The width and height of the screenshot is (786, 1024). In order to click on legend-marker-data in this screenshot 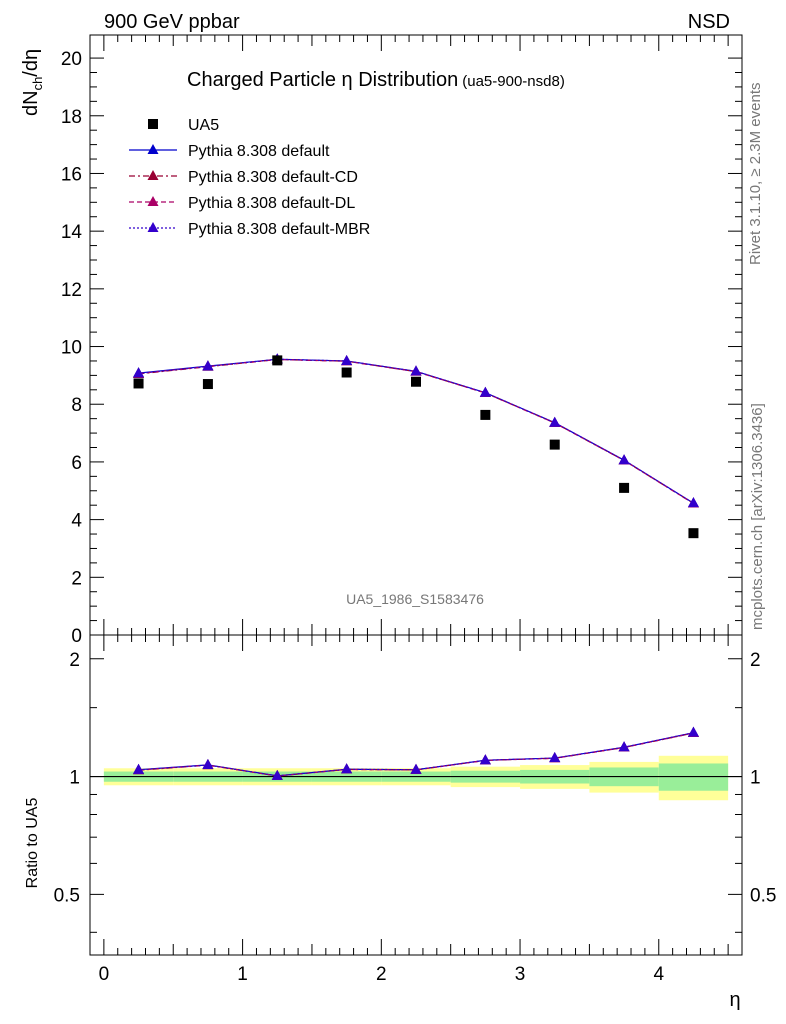, I will do `click(153, 124)`.